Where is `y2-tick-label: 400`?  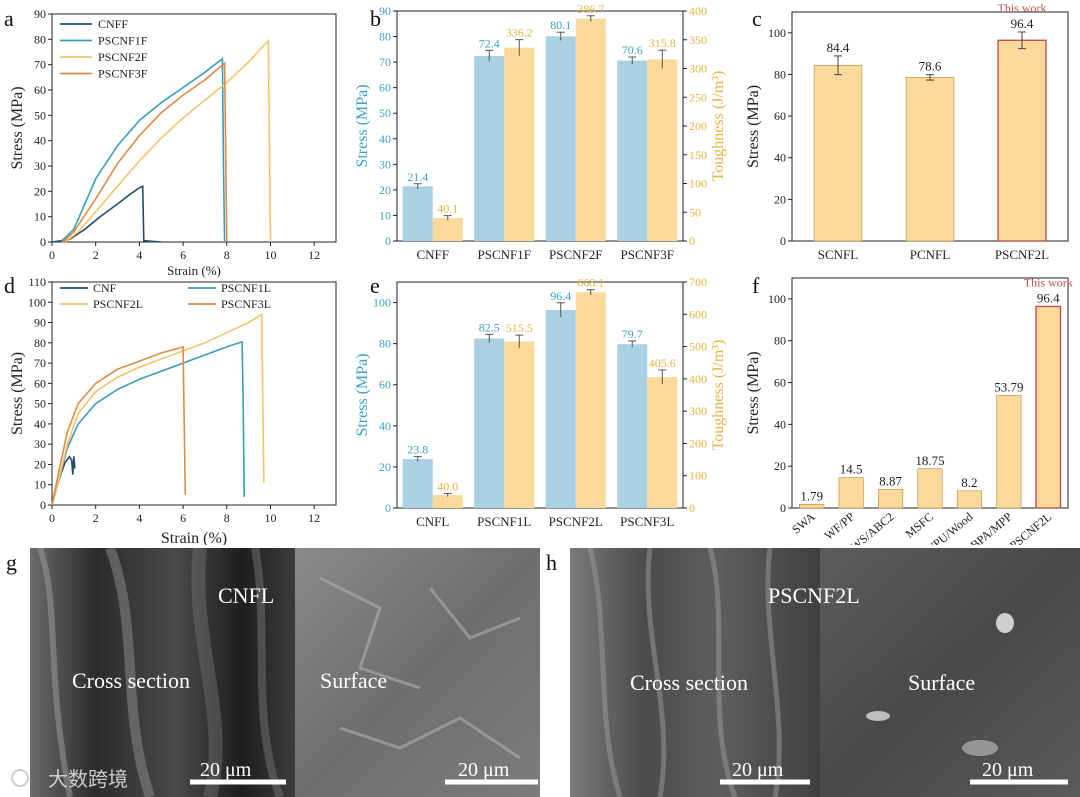 y2-tick-label: 400 is located at coordinates (698, 379).